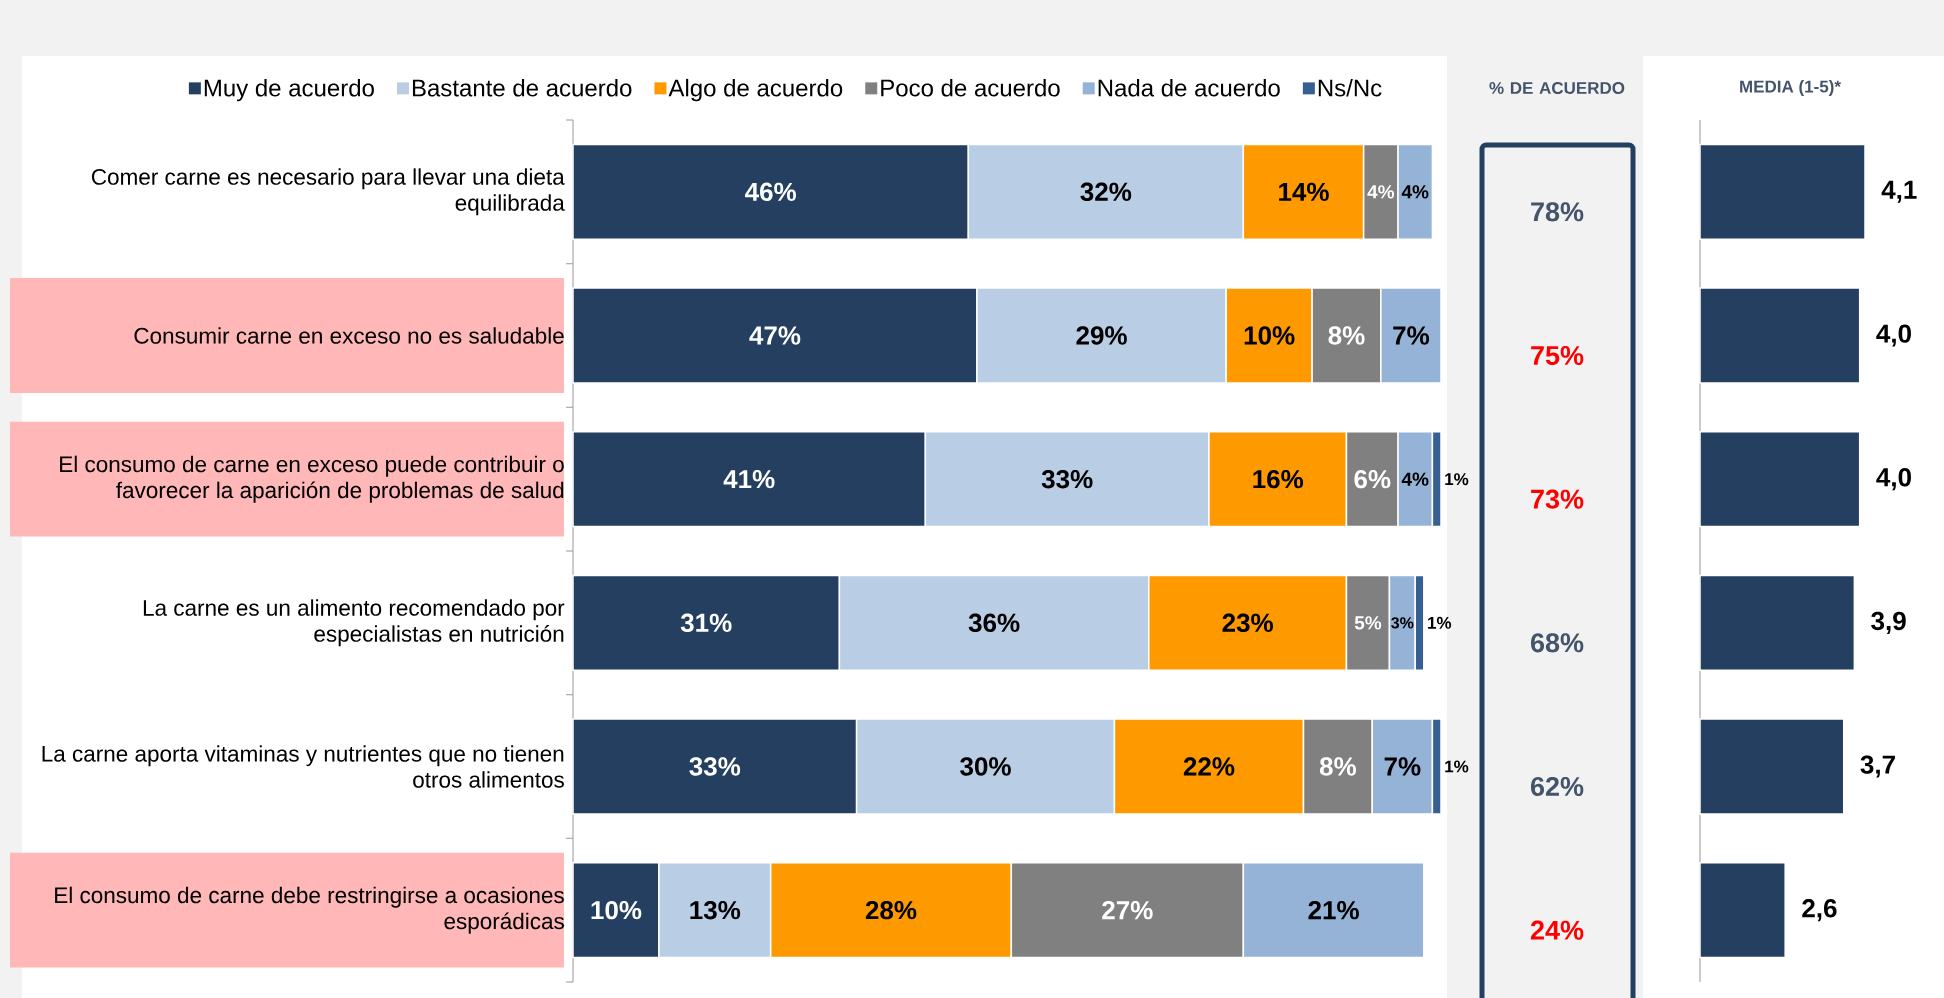  I want to click on legend-label: Poco de acuerdo, so click(970, 87).